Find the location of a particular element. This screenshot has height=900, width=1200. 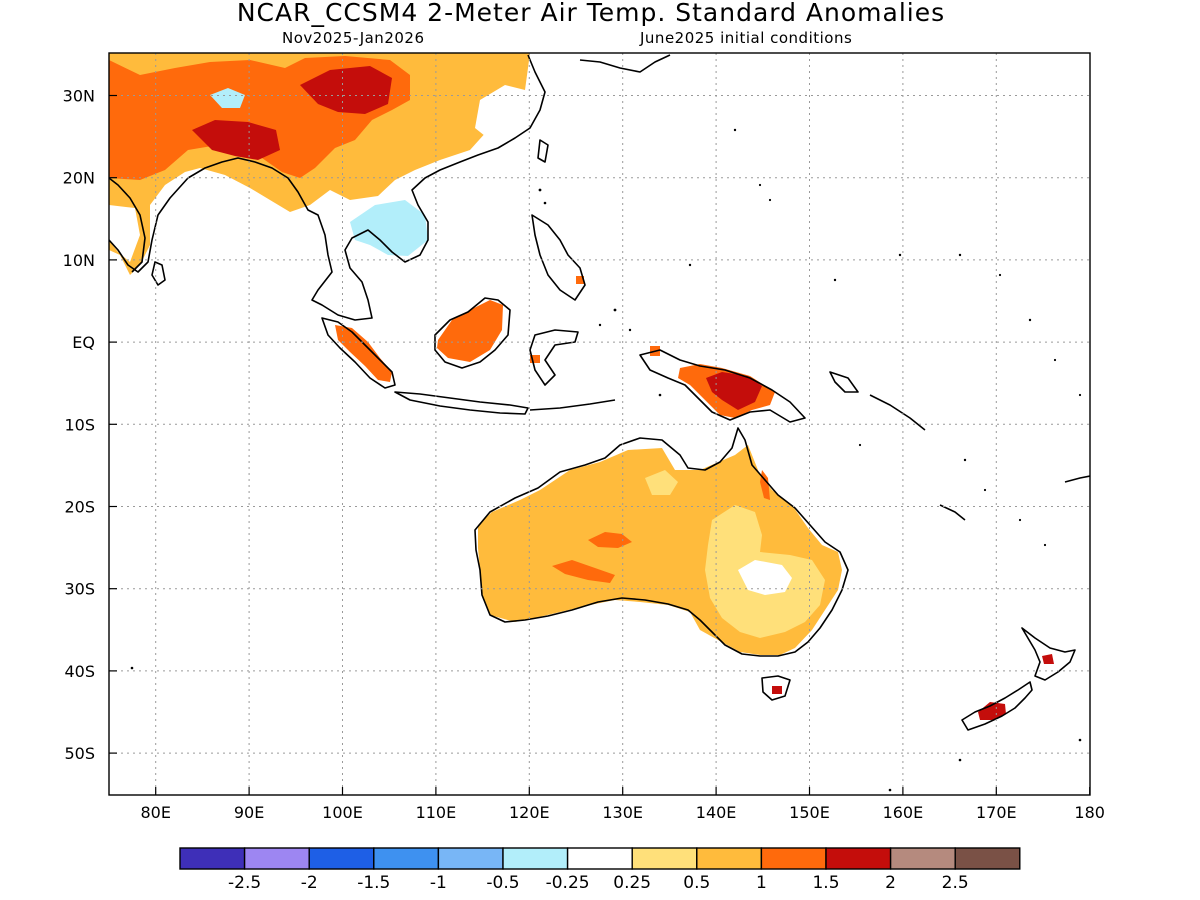

tasmania-red is located at coordinates (777, 690).